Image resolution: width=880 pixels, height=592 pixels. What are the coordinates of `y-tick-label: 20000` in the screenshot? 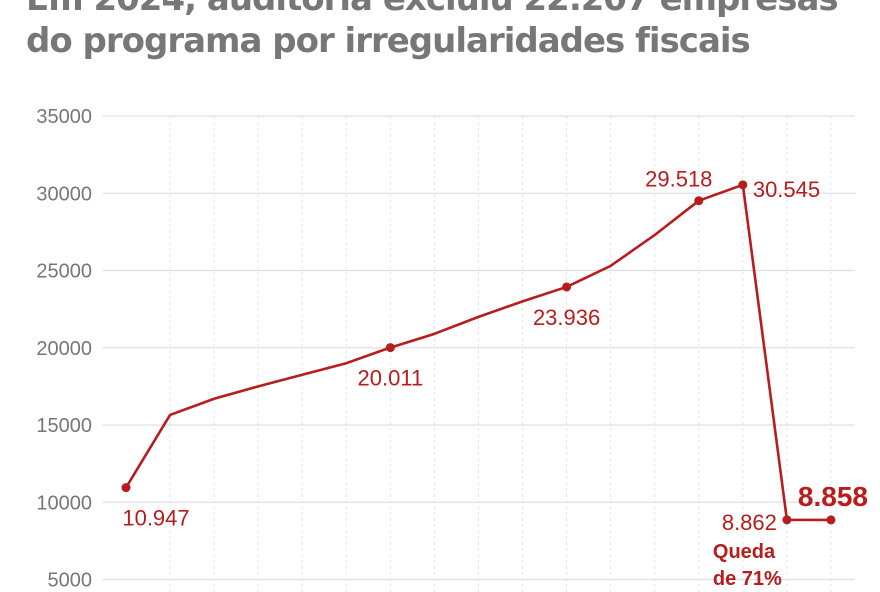 It's located at (64, 349).